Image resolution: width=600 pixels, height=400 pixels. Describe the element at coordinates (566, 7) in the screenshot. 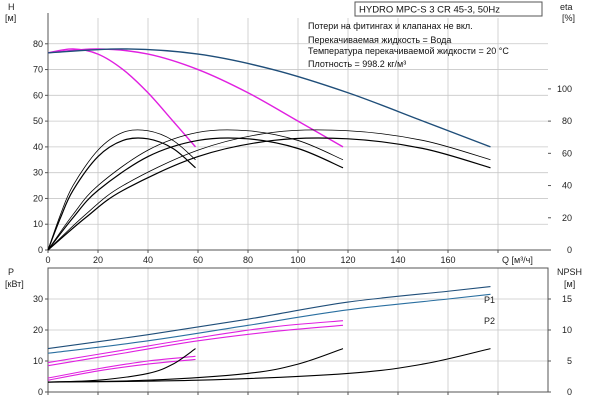

I see `y2-axis-label-eta: eta` at that location.